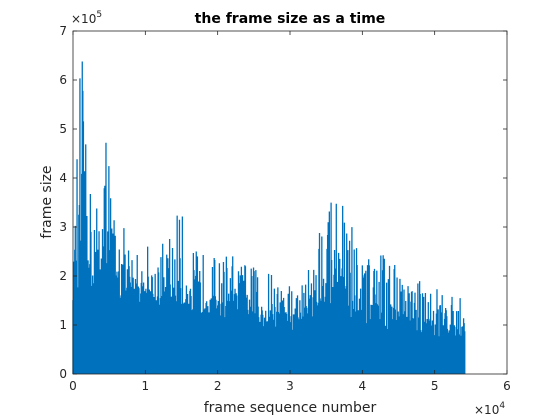  What do you see at coordinates (63, 276) in the screenshot?
I see `y-tick-label: 2` at bounding box center [63, 276].